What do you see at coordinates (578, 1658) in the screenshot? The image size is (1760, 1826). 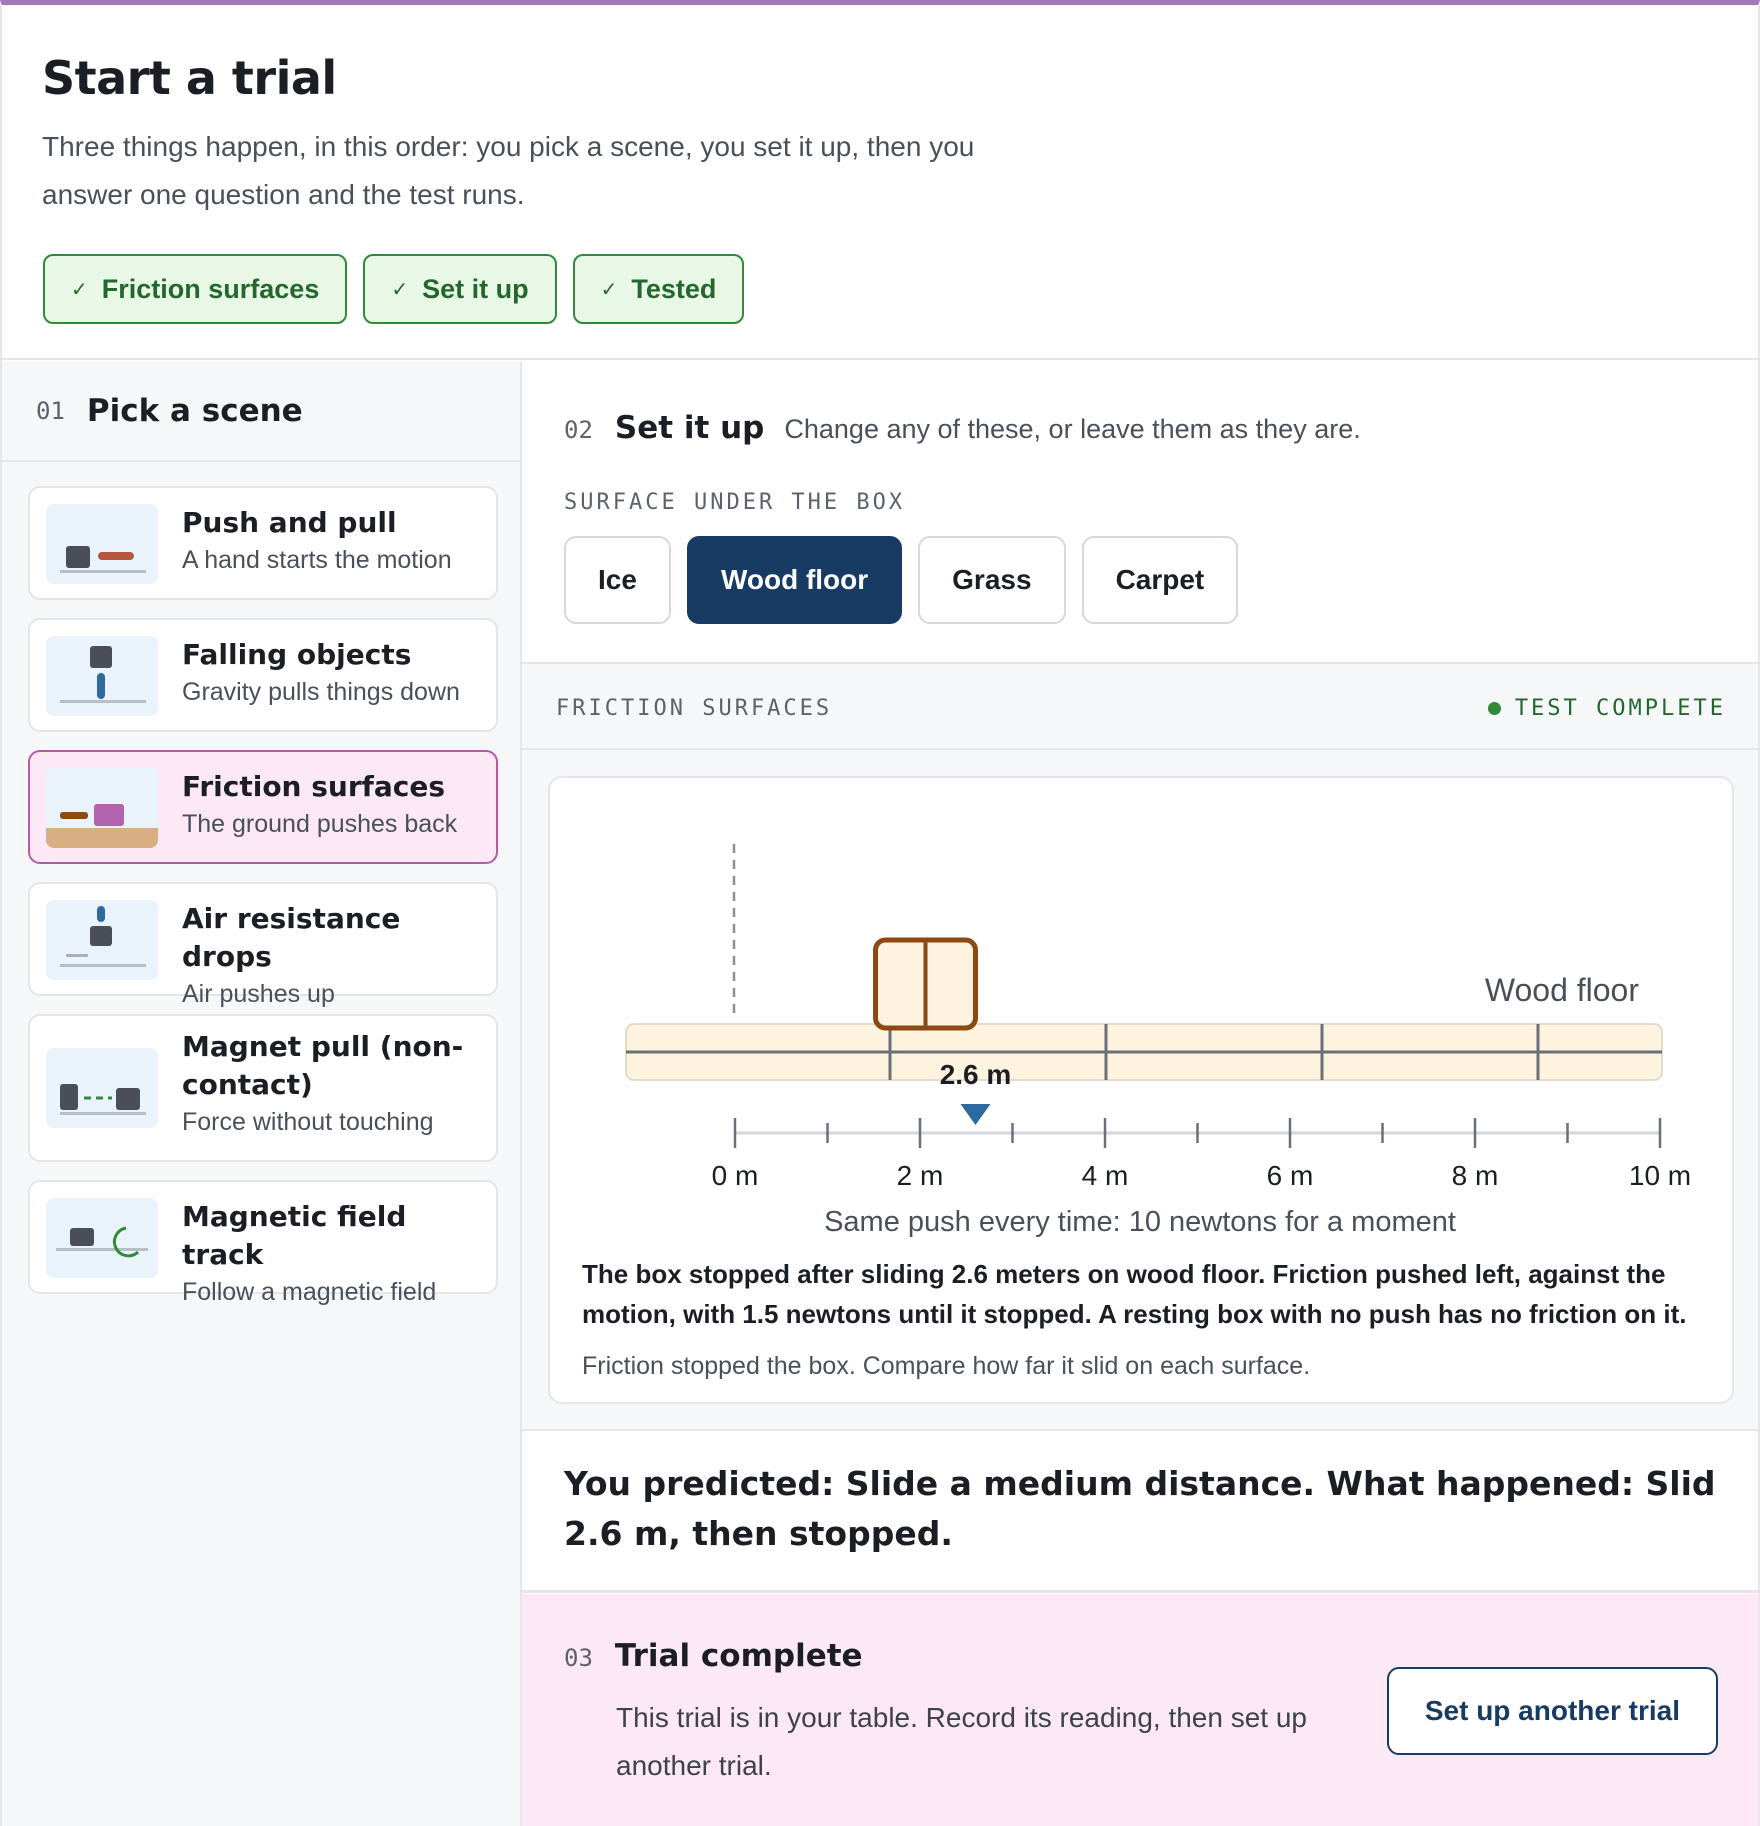 I see `step-number: 03` at bounding box center [578, 1658].